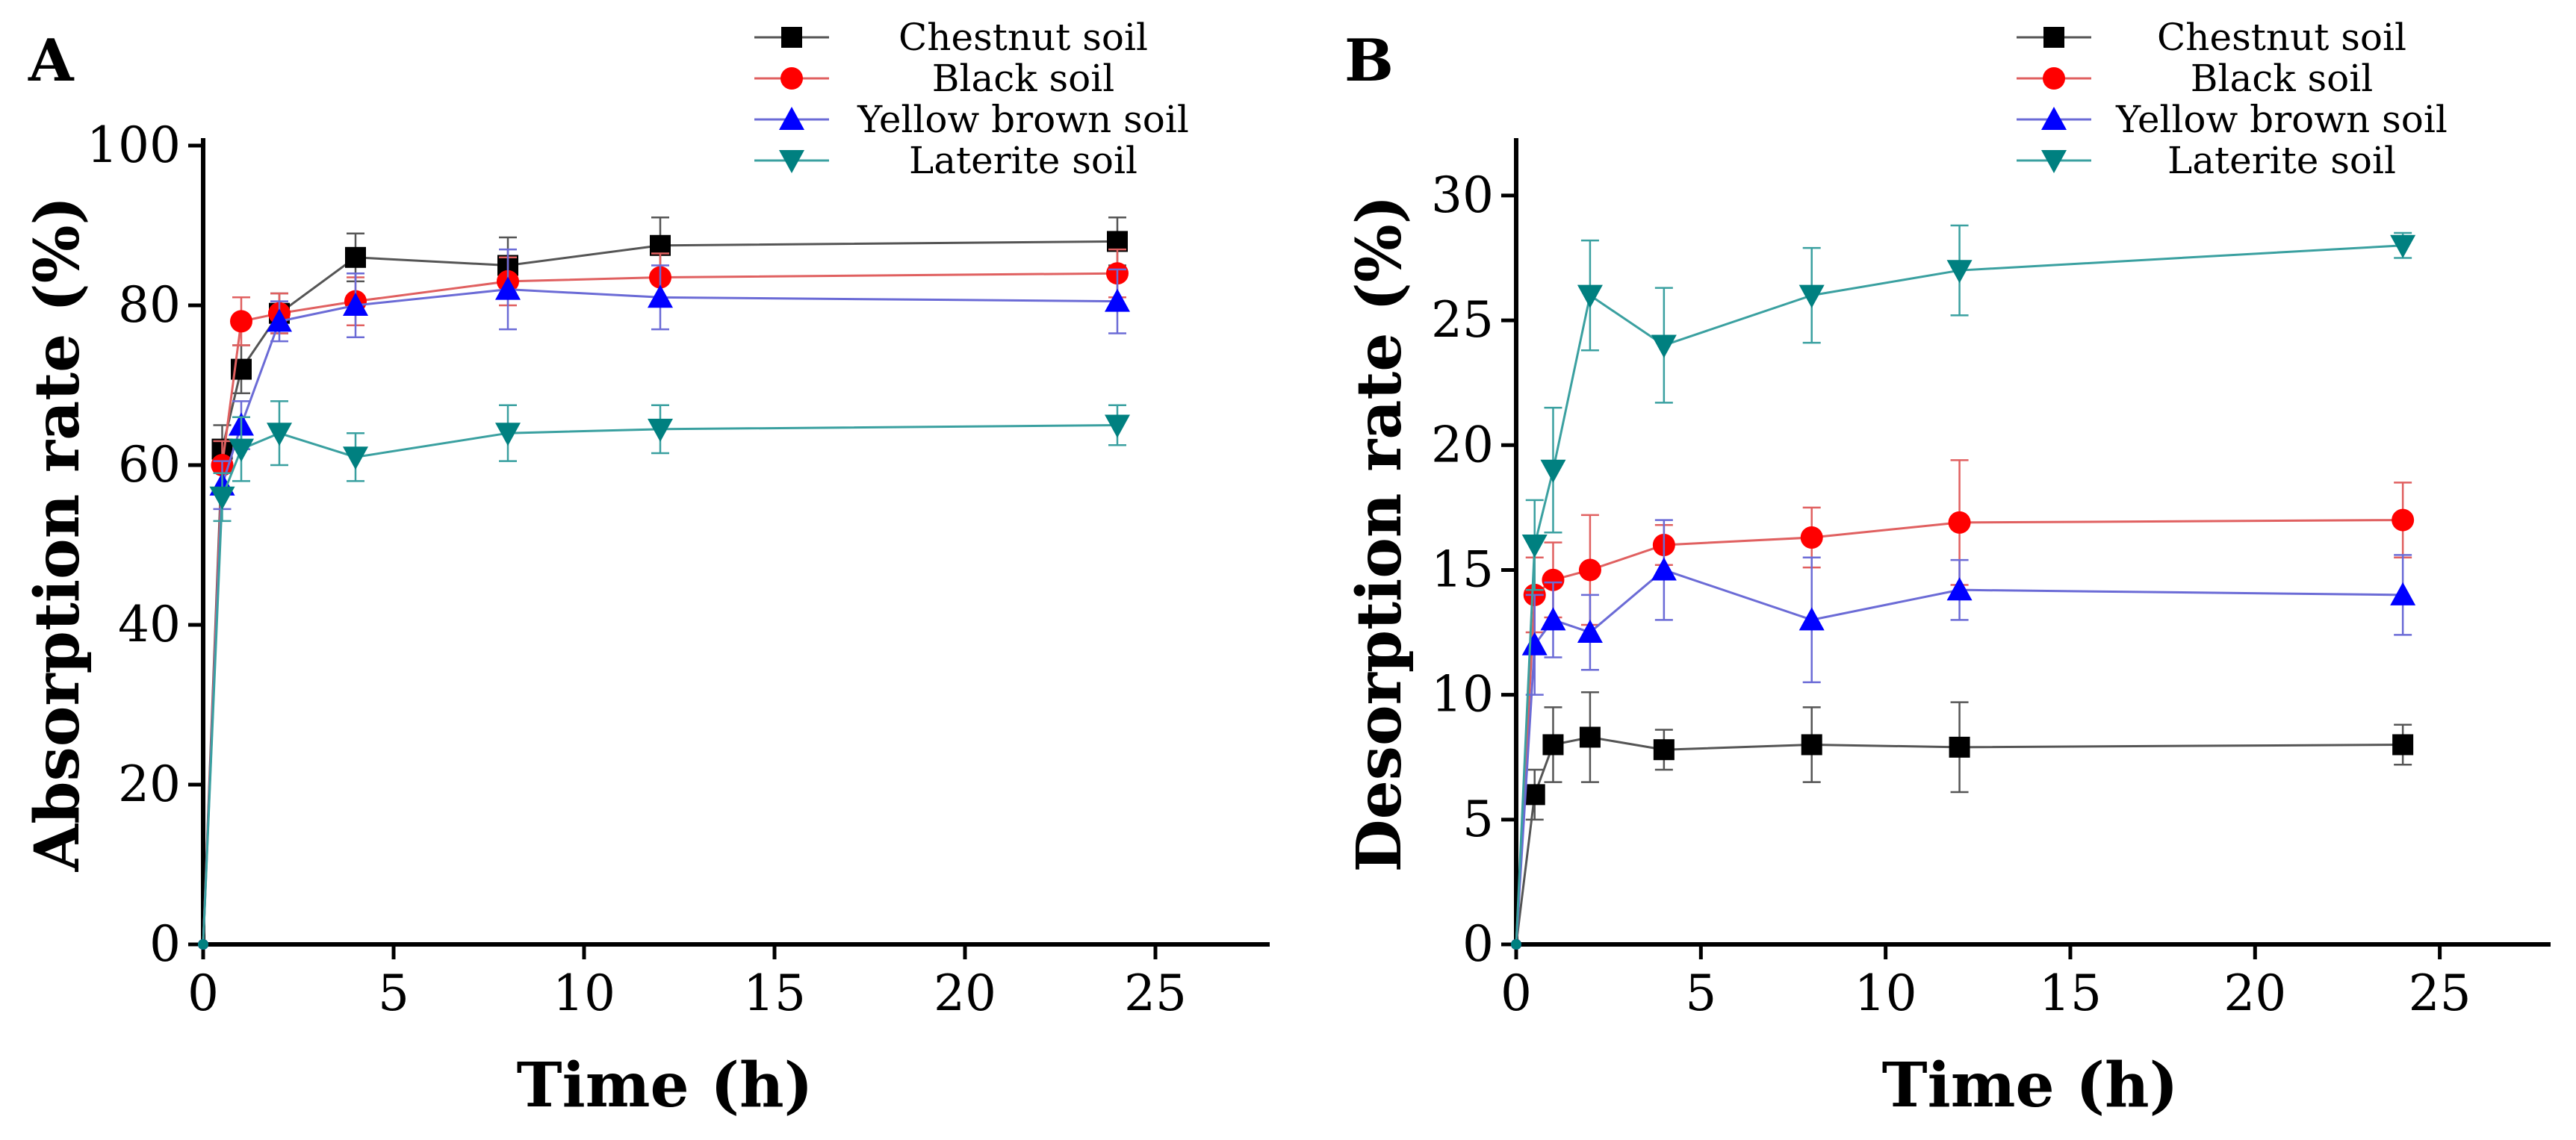 This screenshot has width=2576, height=1140. Describe the element at coordinates (165, 944) in the screenshot. I see `y-tick-label-a: 0` at that location.